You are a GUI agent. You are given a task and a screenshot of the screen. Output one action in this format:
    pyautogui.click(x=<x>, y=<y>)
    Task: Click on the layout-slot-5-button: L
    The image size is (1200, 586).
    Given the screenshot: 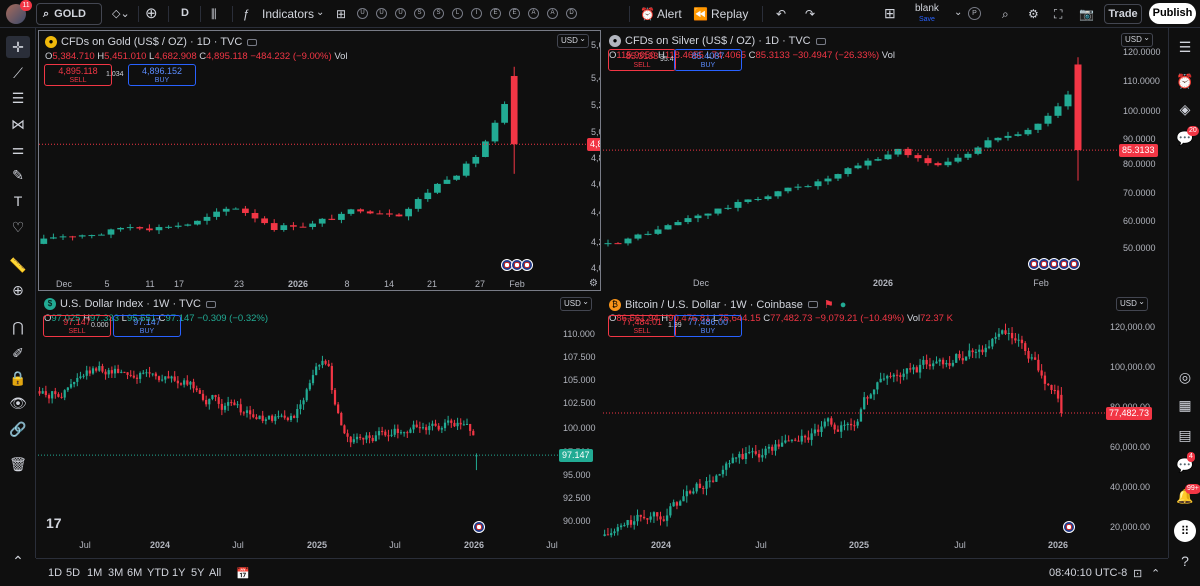 What is the action you would take?
    pyautogui.click(x=457, y=13)
    